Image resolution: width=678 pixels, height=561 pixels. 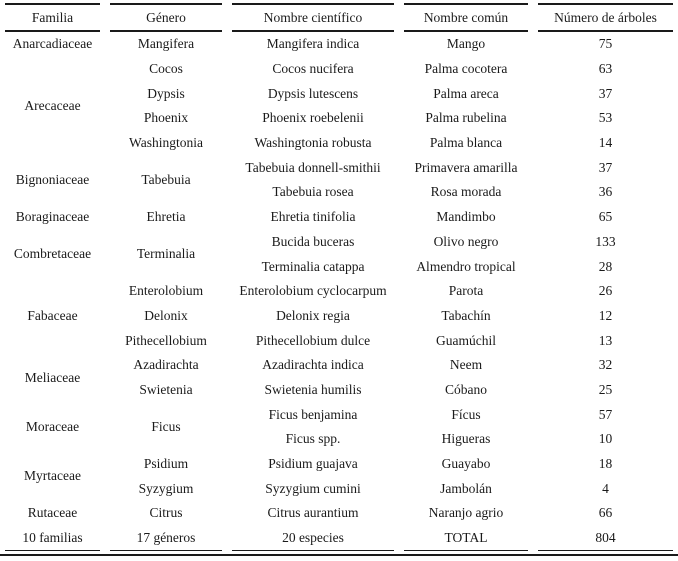 What do you see at coordinates (166, 488) in the screenshot?
I see `genero-cell: Syzygium` at bounding box center [166, 488].